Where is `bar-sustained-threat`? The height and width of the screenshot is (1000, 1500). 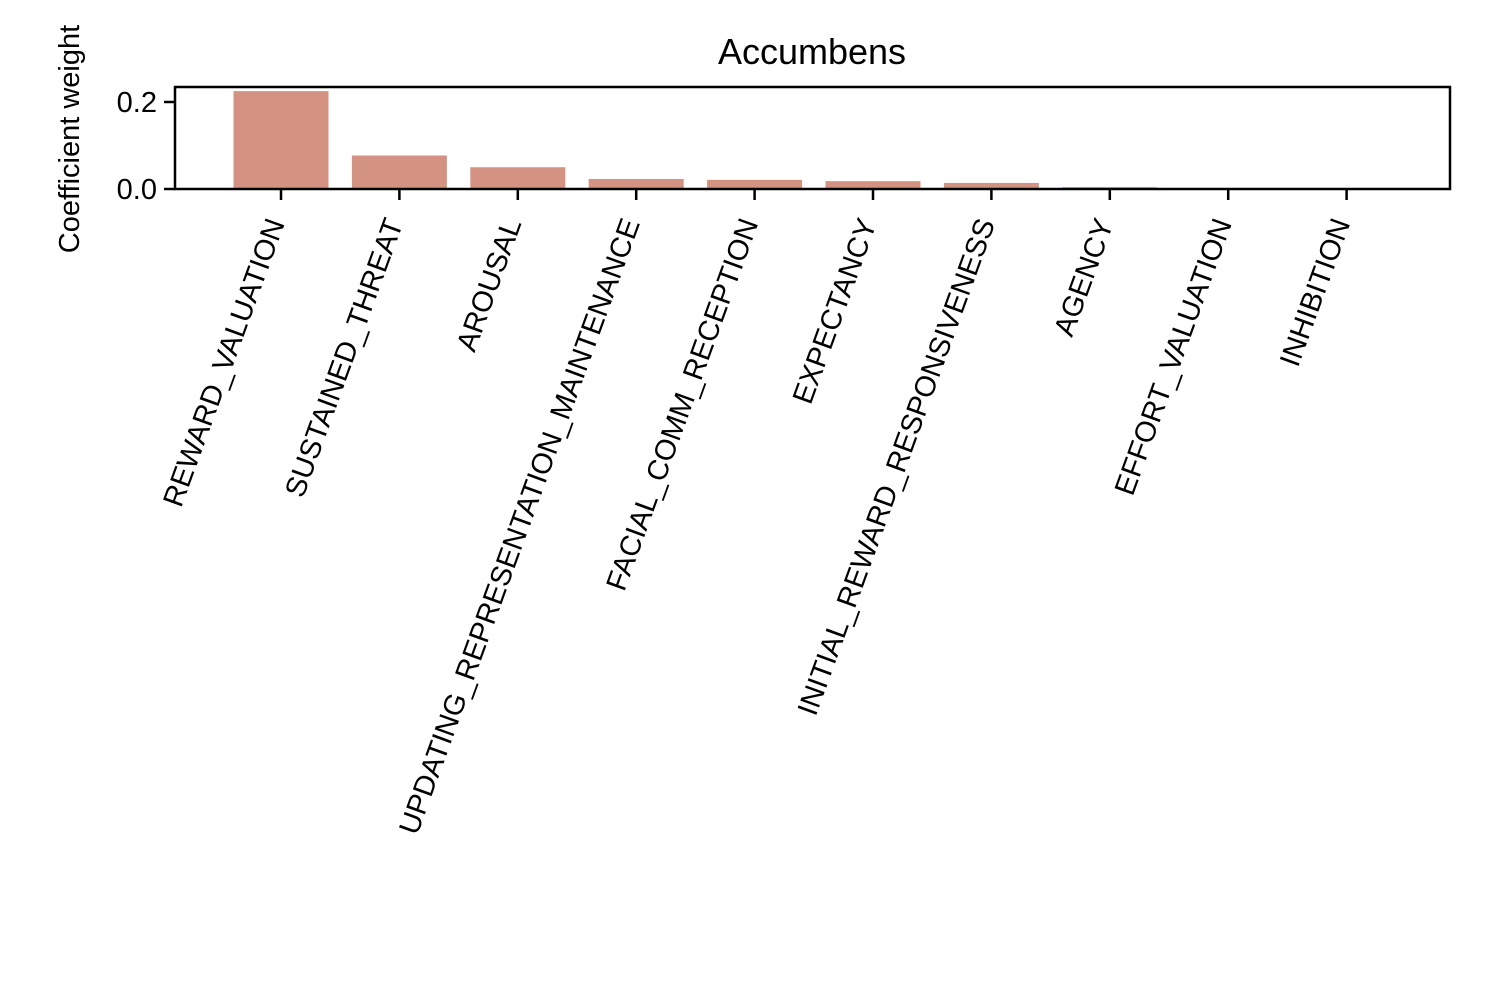
bar-sustained-threat is located at coordinates (399, 172).